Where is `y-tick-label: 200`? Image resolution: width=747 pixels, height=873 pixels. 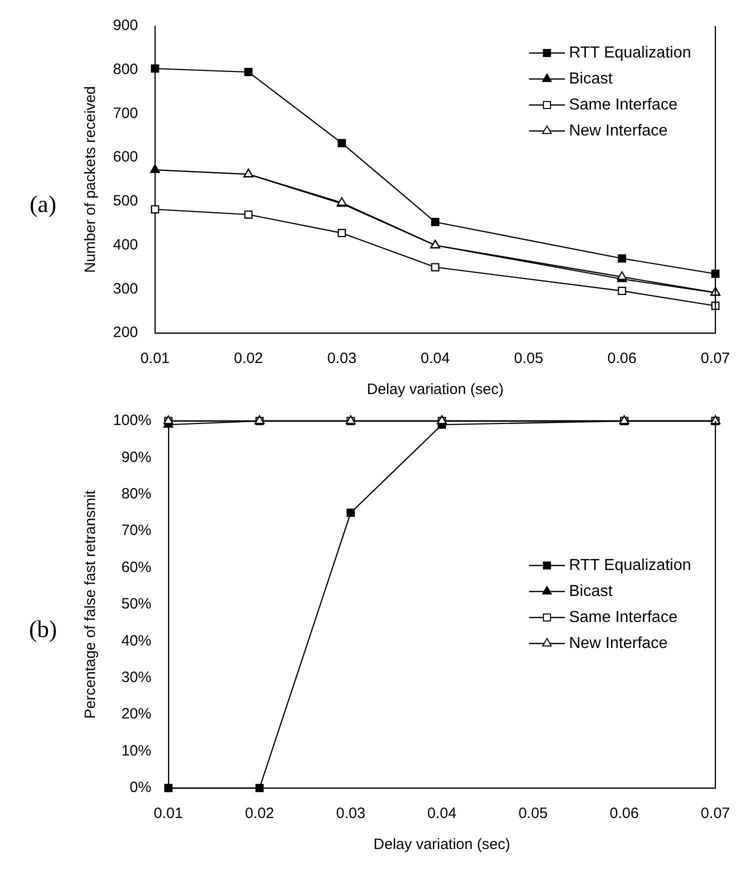
y-tick-label: 200 is located at coordinates (125, 333).